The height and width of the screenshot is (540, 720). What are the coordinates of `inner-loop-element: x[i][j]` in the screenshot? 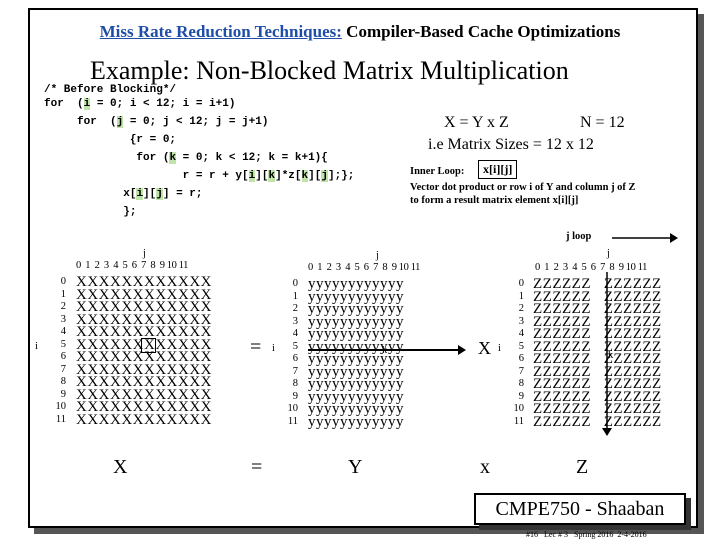 It's located at (498, 169).